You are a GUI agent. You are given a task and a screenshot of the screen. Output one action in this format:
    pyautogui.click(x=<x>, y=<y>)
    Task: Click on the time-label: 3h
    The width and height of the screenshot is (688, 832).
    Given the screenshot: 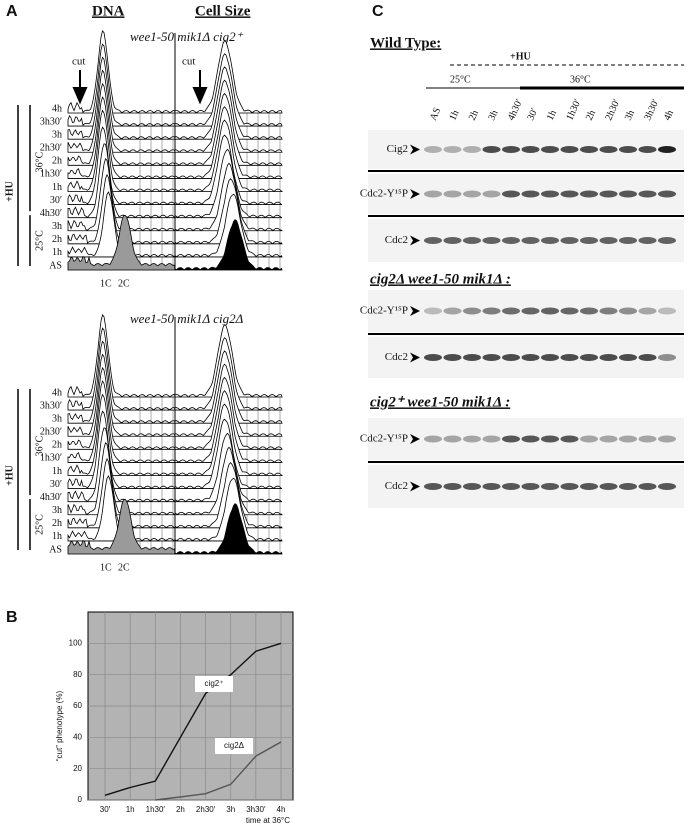 What is the action you would take?
    pyautogui.click(x=57, y=226)
    